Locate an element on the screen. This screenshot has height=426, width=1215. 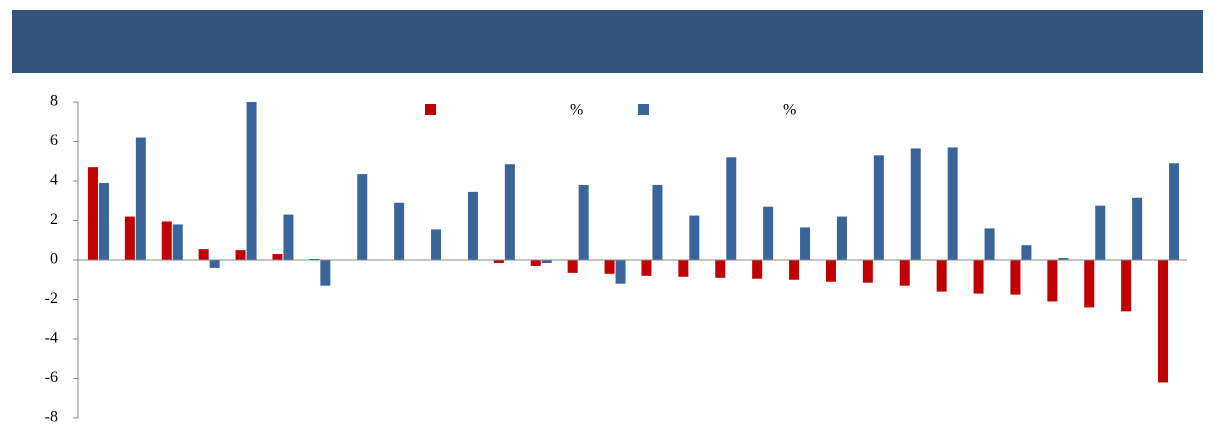
y-tick-label: -6 is located at coordinates (51, 377).